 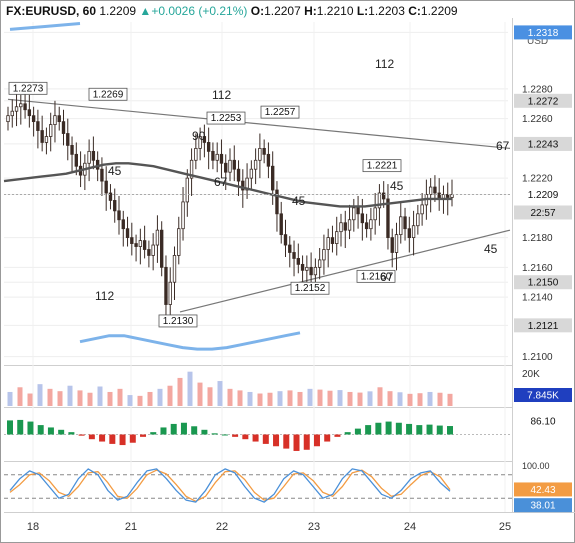 I want to click on price-tick-label: 1.2220, so click(x=537, y=179).